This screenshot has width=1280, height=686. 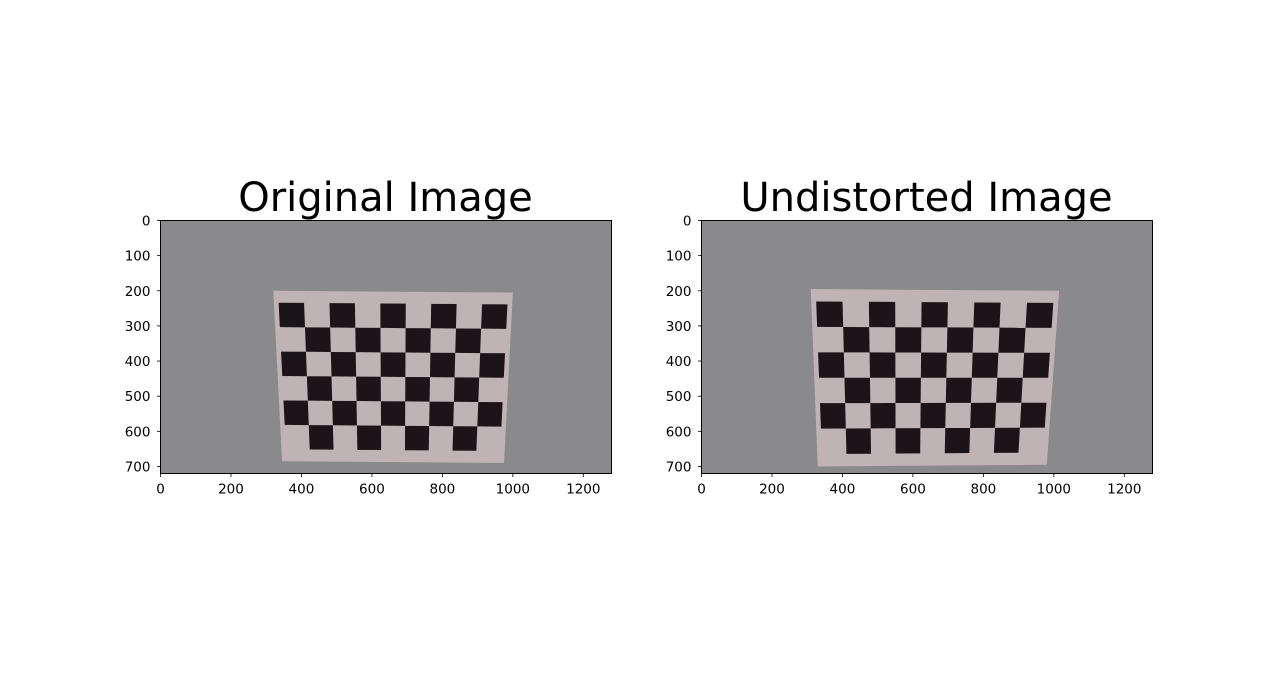 What do you see at coordinates (926, 198) in the screenshot?
I see `undistorted-image-title: Undistorted Image` at bounding box center [926, 198].